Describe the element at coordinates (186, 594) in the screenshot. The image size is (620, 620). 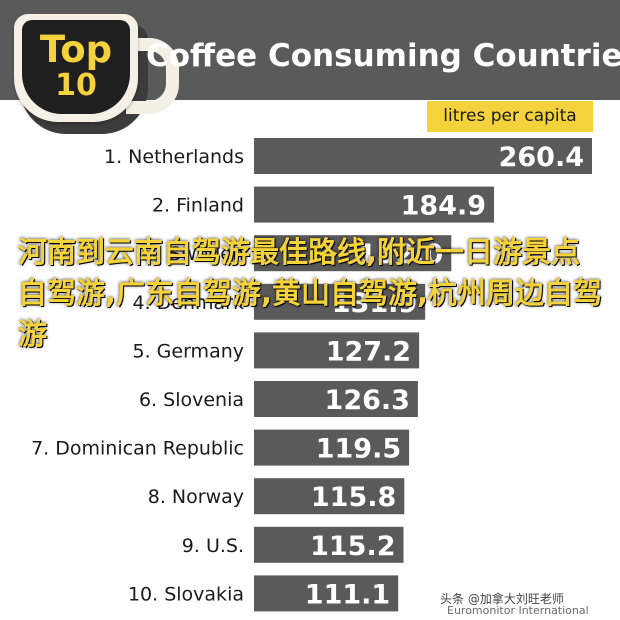
I see `category-label: 10. Slovakia` at that location.